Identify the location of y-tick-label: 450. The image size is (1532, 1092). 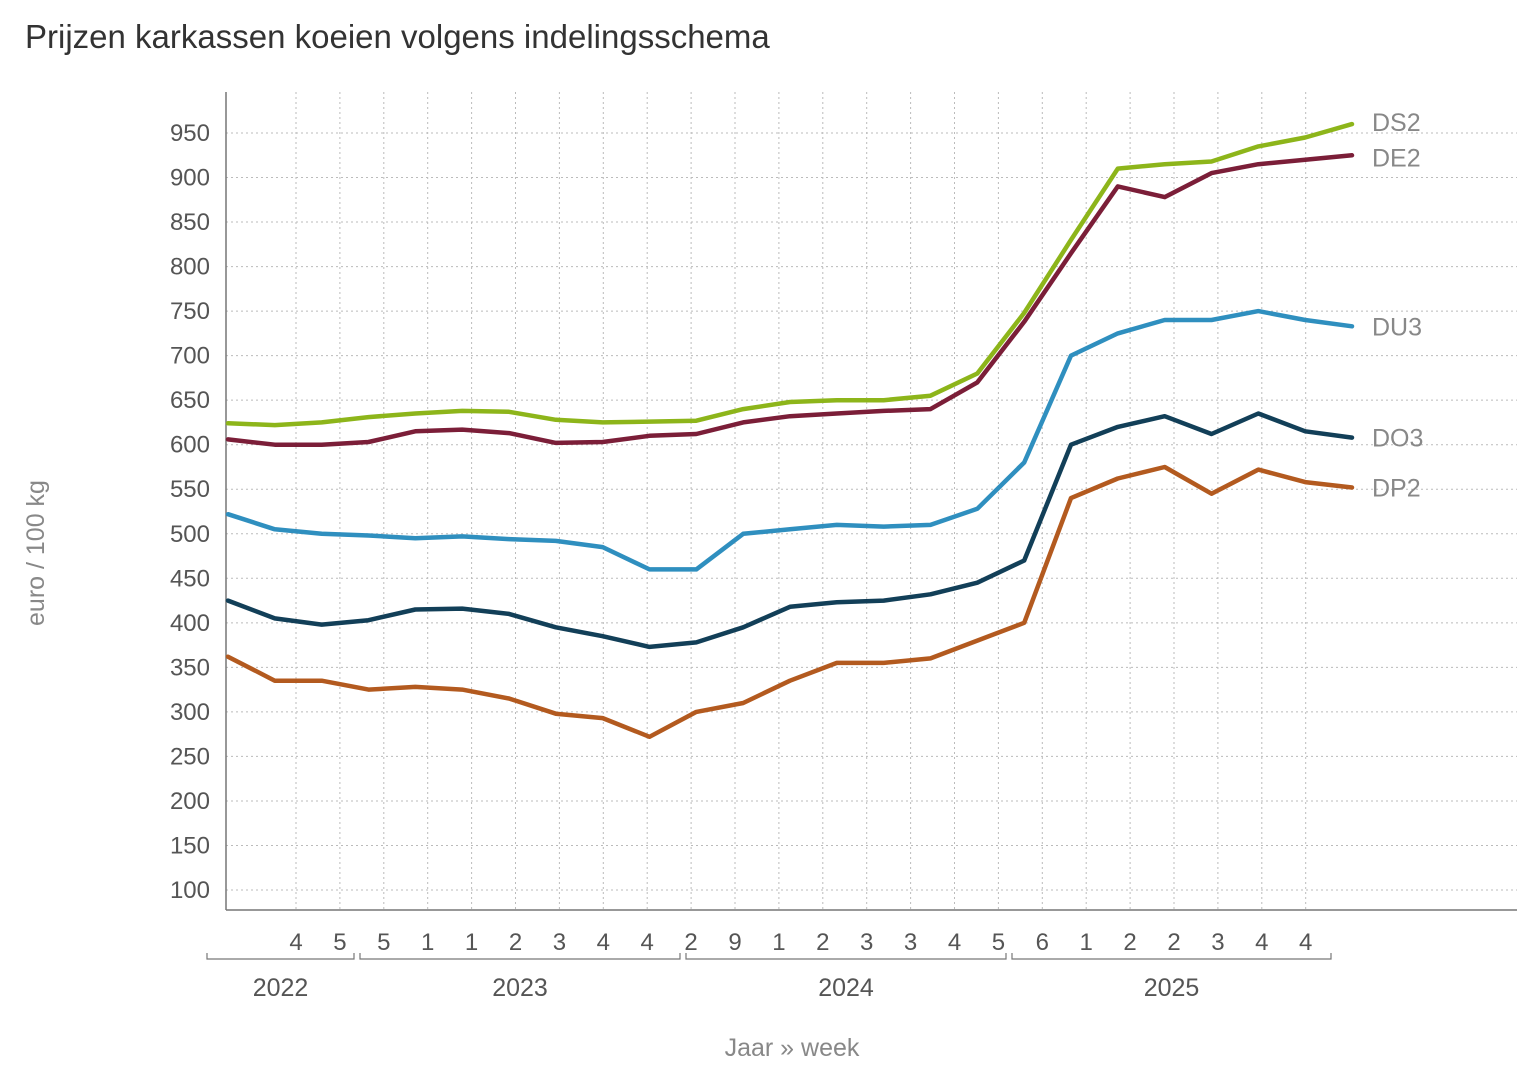
(190, 578).